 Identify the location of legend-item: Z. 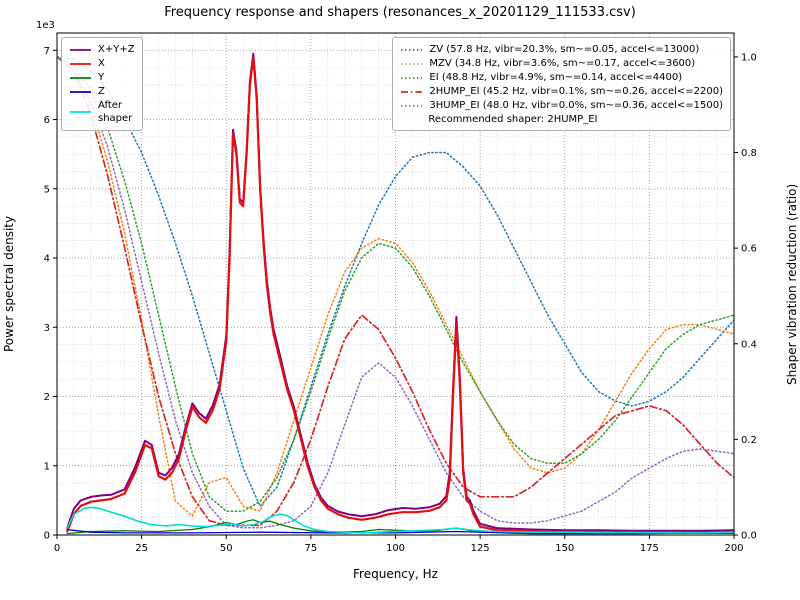
(102, 91).